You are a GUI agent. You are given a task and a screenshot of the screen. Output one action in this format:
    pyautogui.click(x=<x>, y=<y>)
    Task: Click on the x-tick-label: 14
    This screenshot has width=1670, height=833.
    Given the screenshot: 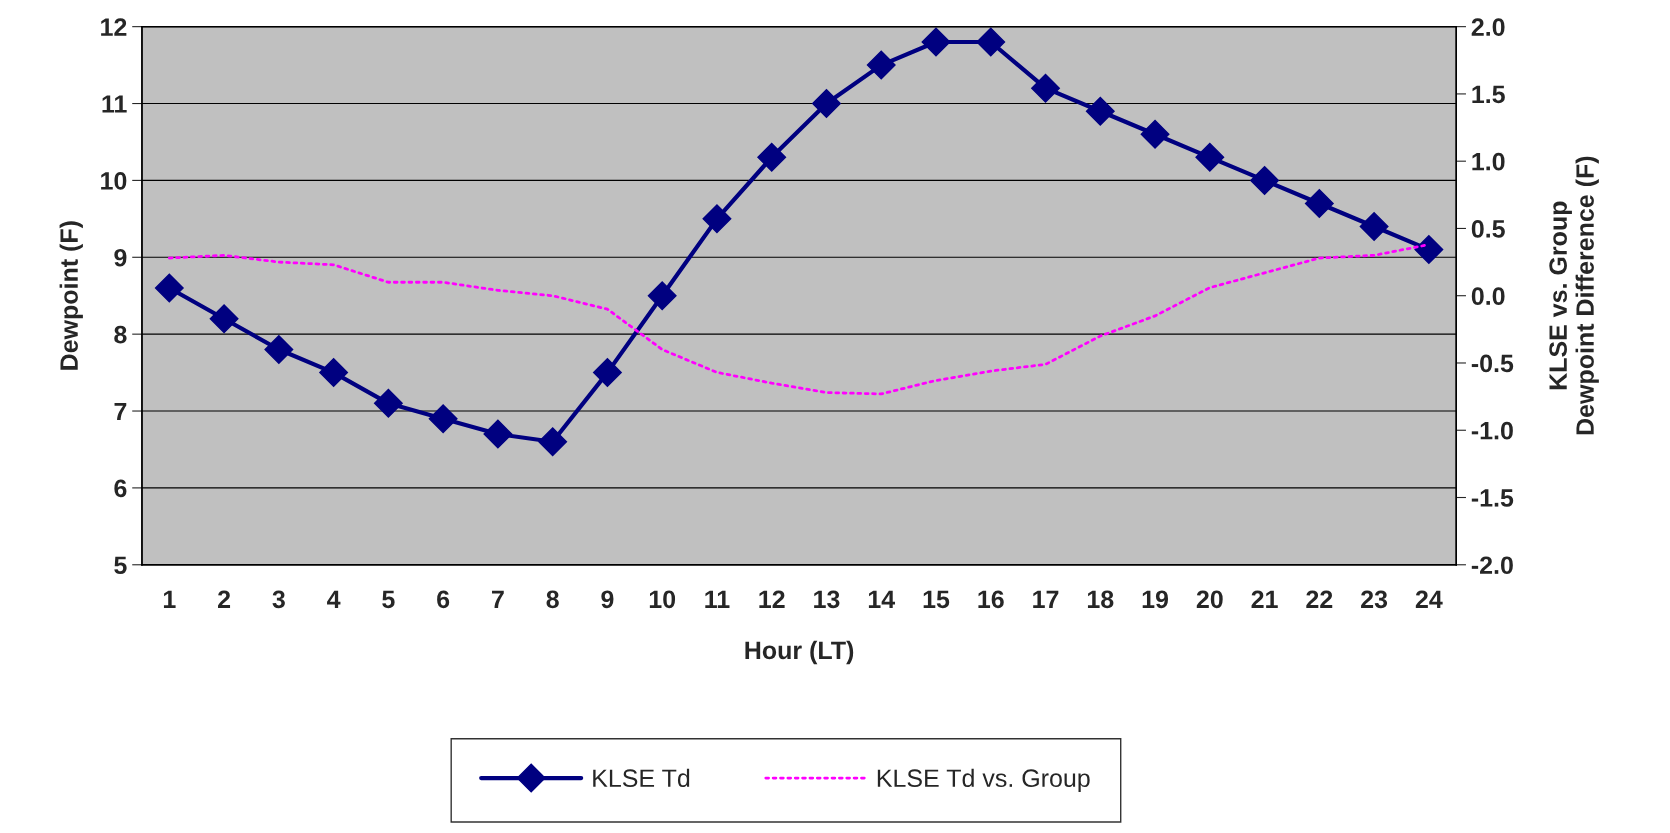 What is the action you would take?
    pyautogui.click(x=882, y=599)
    